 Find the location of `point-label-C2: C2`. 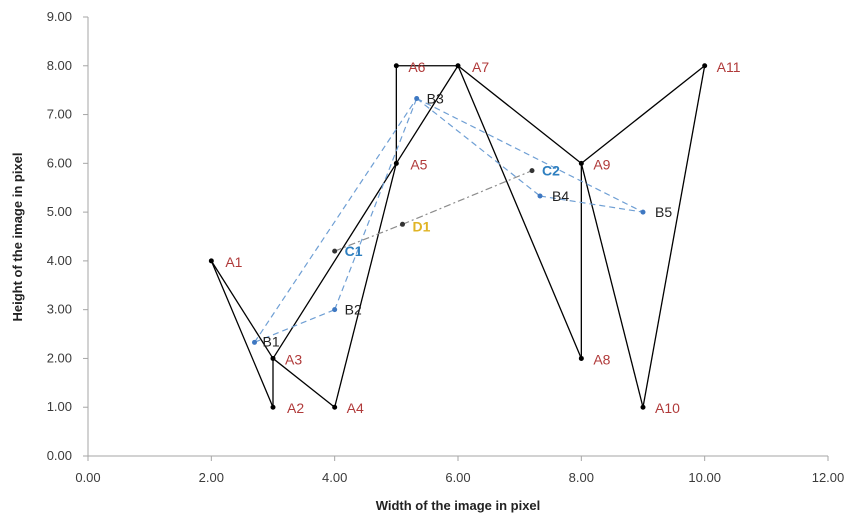

point-label-C2: C2 is located at coordinates (551, 171).